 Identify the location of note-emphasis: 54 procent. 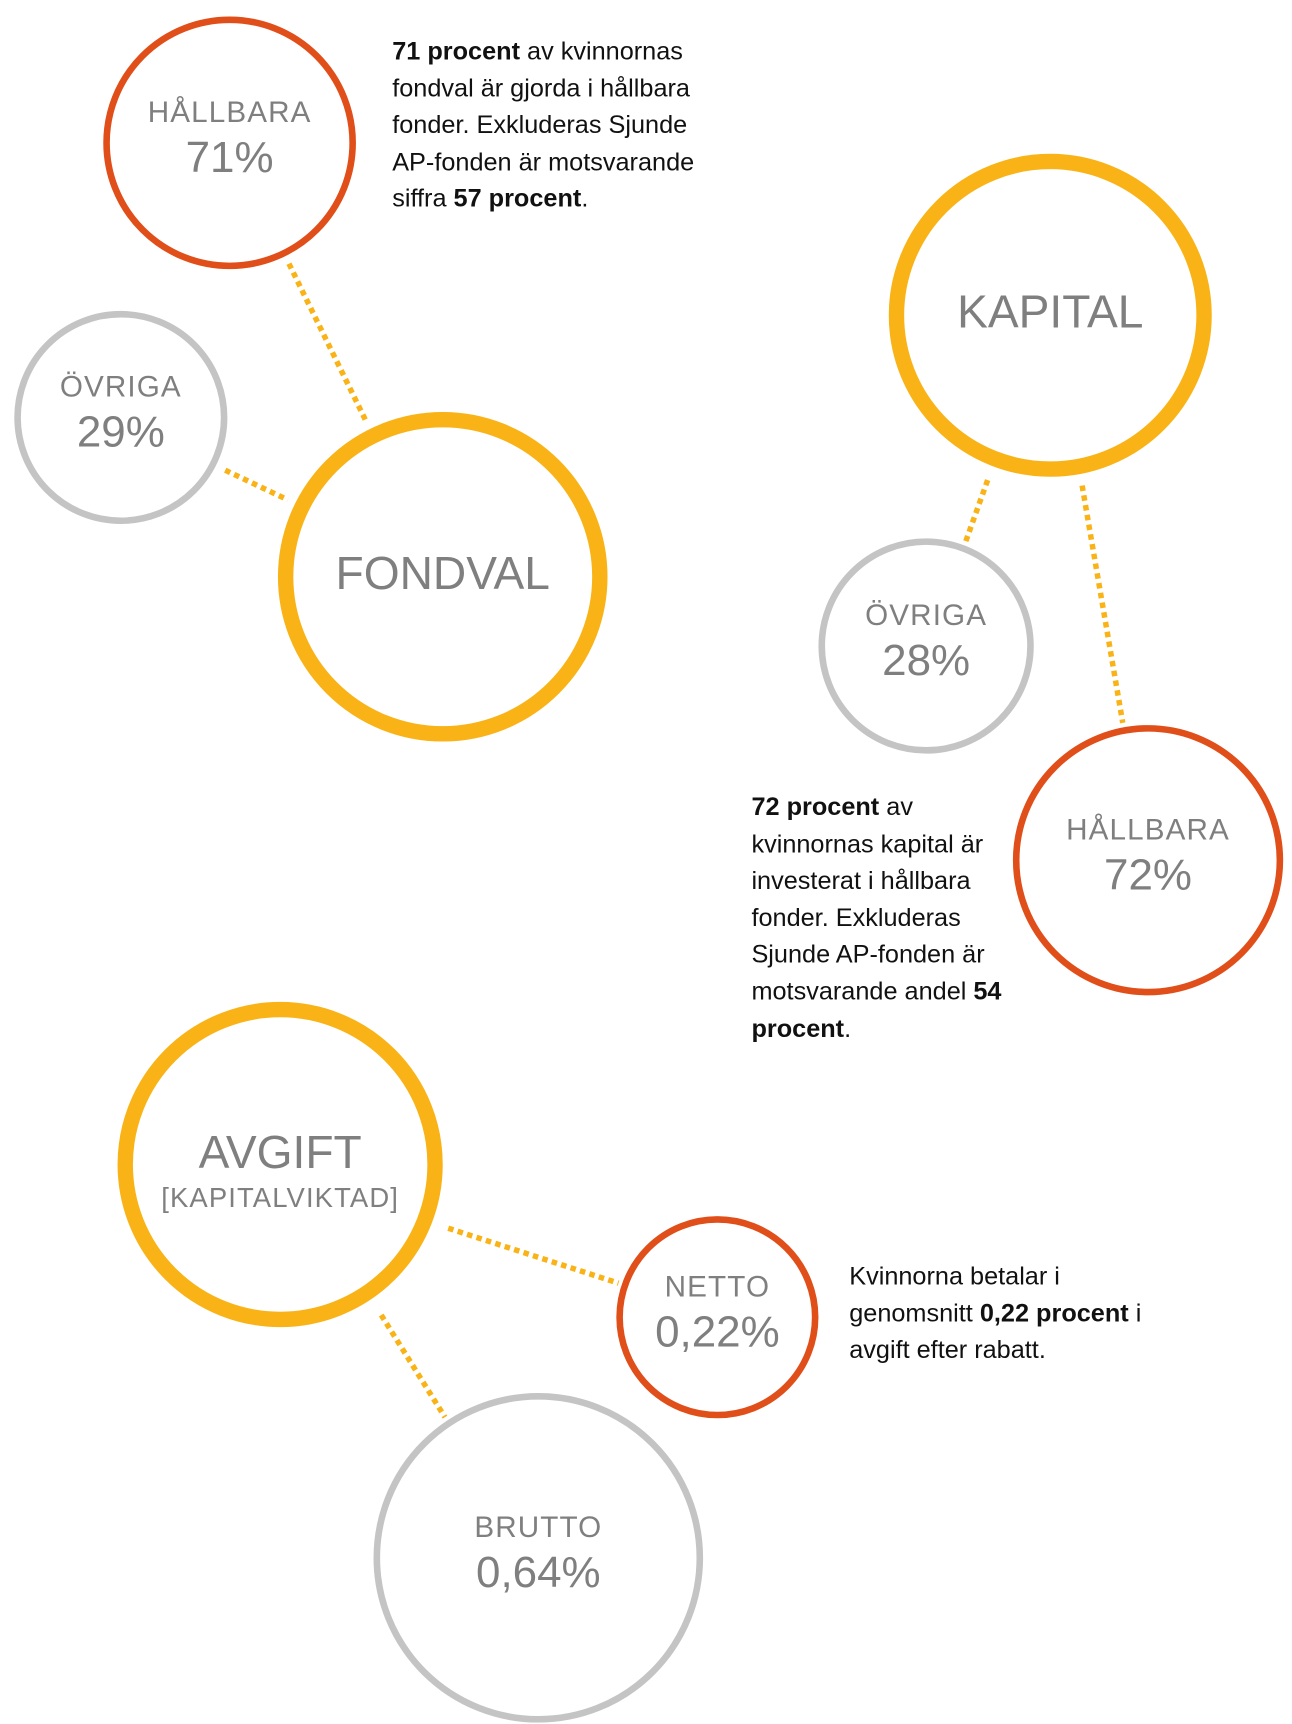
(876, 1009).